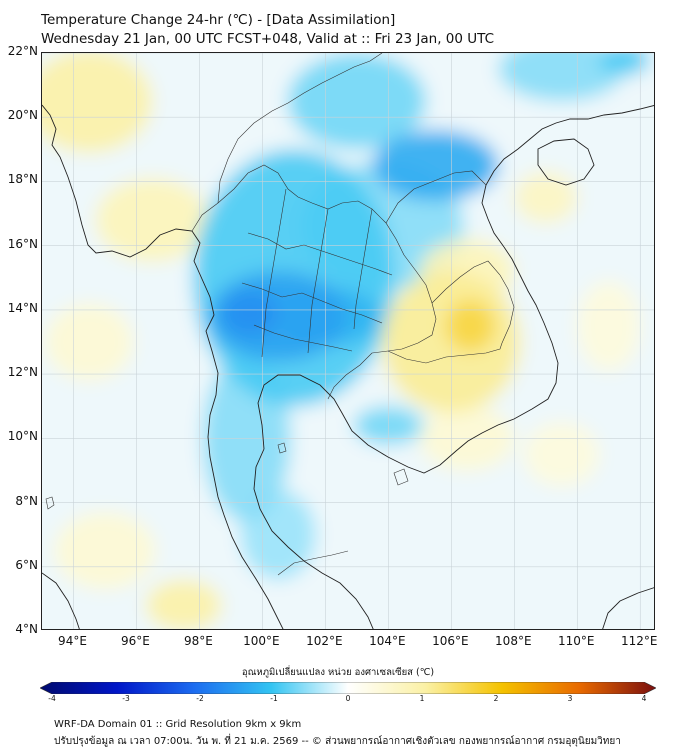  Describe the element at coordinates (52, 698) in the screenshot. I see `colorbar-tick-label: -4` at that location.